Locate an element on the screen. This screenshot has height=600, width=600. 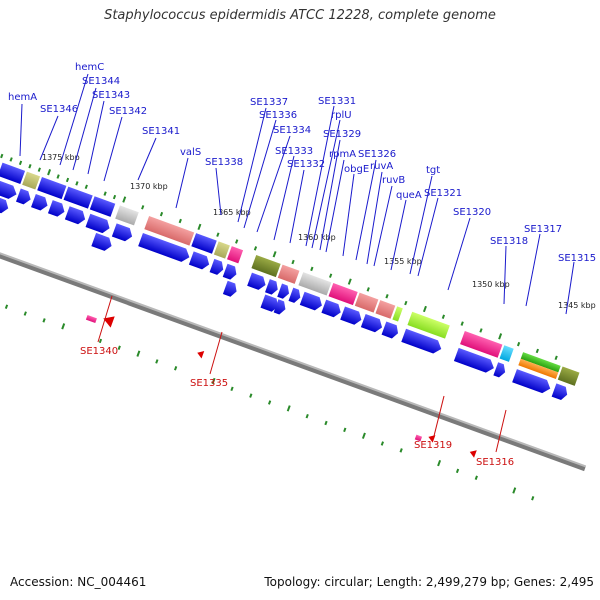
gene-label-top: SE1329 is located at coordinates (342, 134).